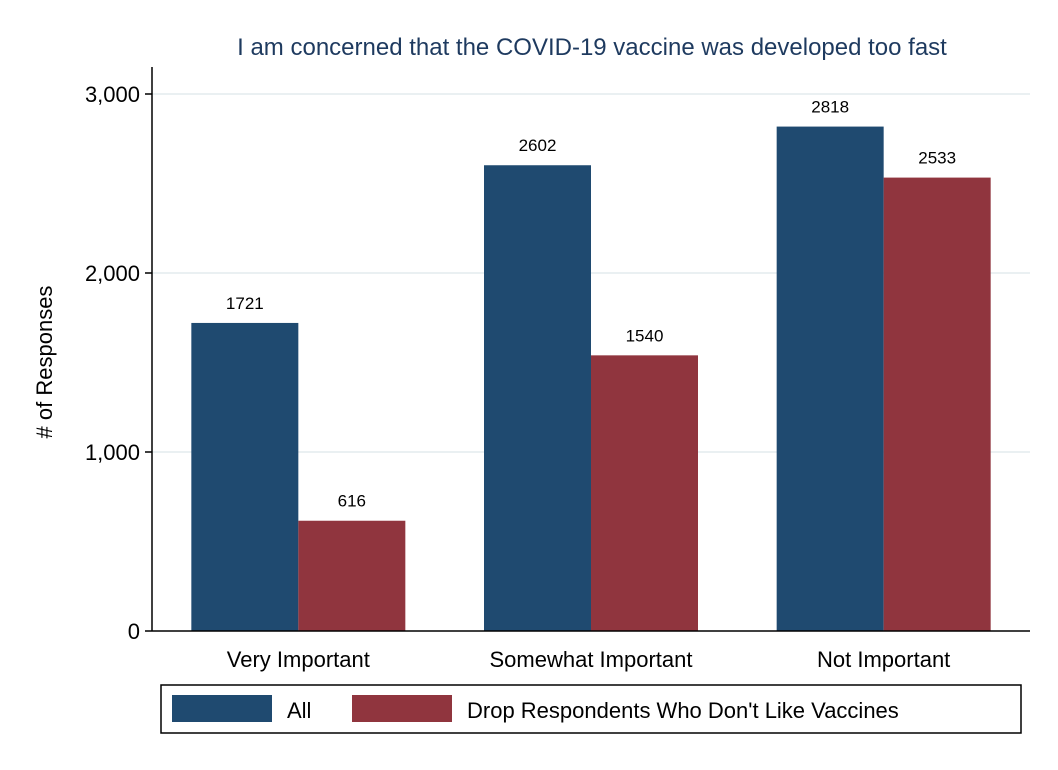 This screenshot has height=770, width=1058. What do you see at coordinates (134, 631) in the screenshot?
I see `y-tick-label: 0` at bounding box center [134, 631].